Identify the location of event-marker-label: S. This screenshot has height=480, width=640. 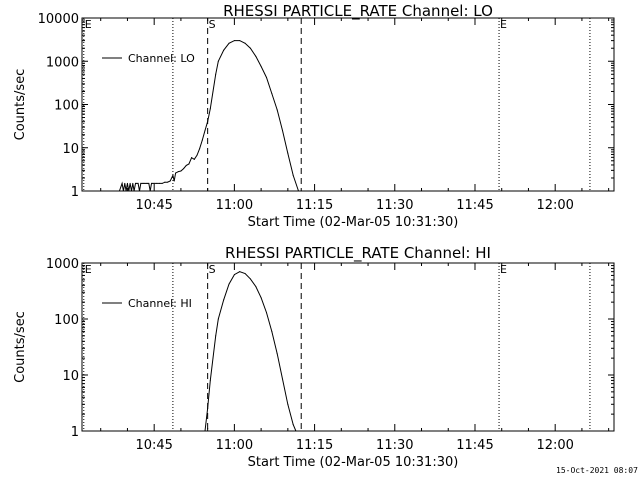
(212, 24).